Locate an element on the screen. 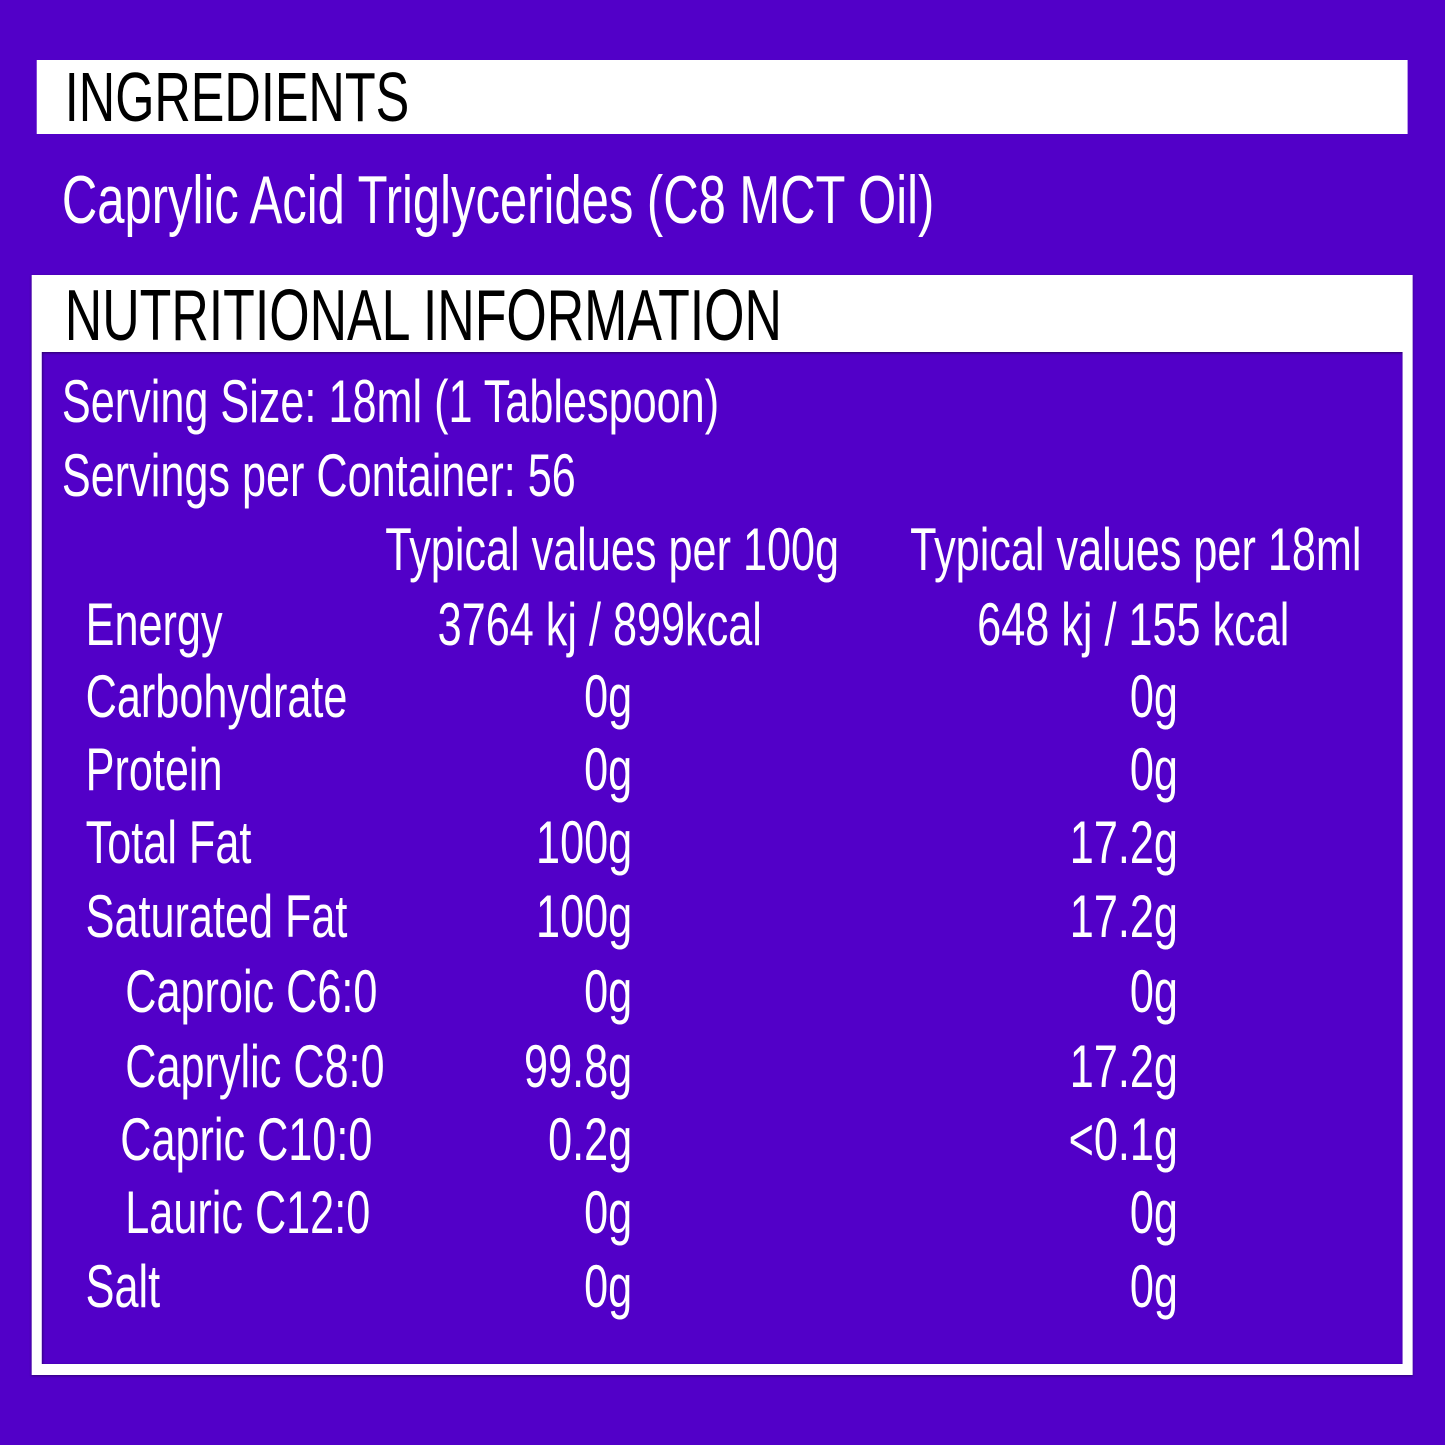 The height and width of the screenshot is (1445, 1445). column-header-per-serving: Typical values per 18ml is located at coordinates (1136, 549).